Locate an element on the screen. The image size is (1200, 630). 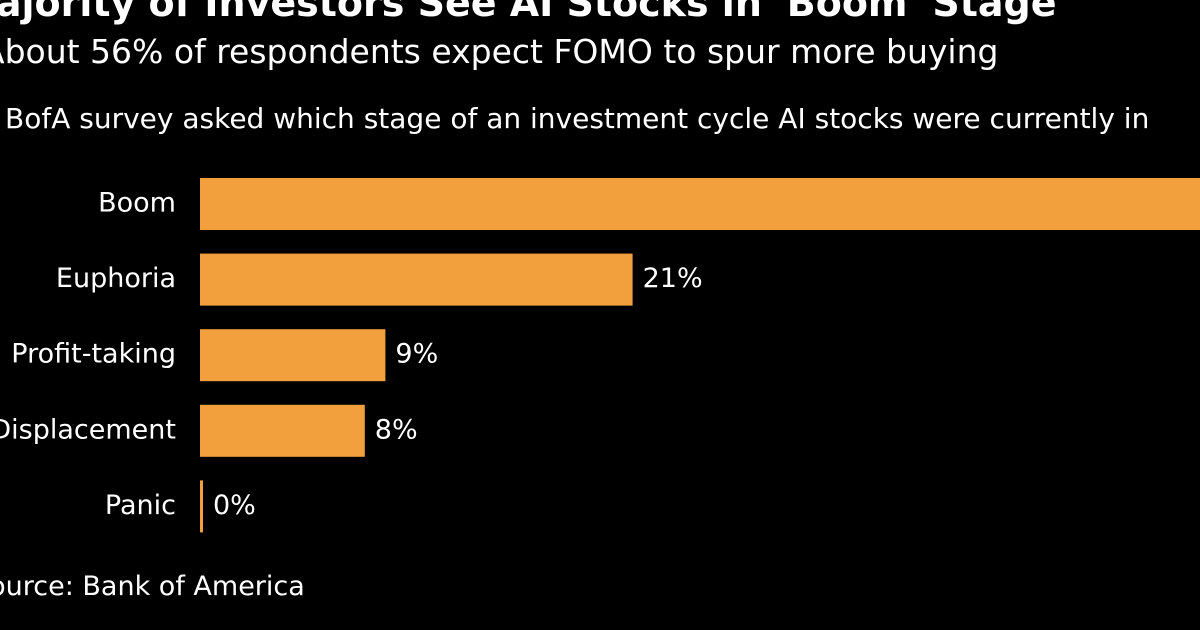
bar-profit-taking is located at coordinates (293, 355).